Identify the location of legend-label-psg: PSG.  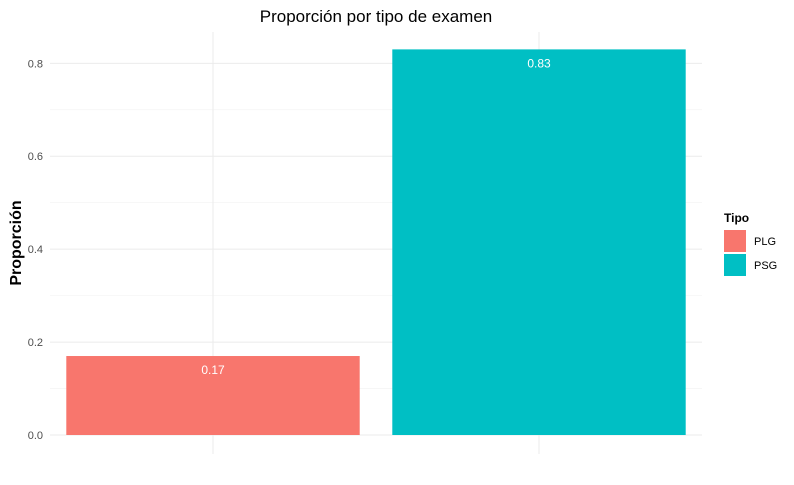
(765, 266).